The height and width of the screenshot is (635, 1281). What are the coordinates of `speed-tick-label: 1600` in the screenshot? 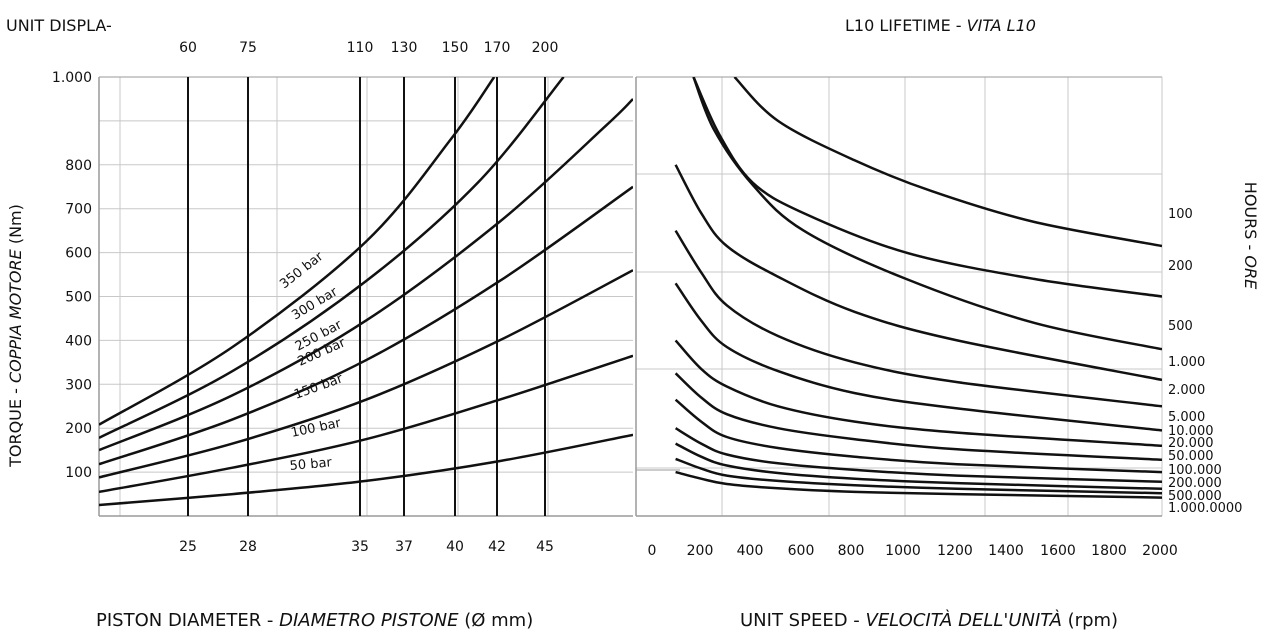 It's located at (1058, 551).